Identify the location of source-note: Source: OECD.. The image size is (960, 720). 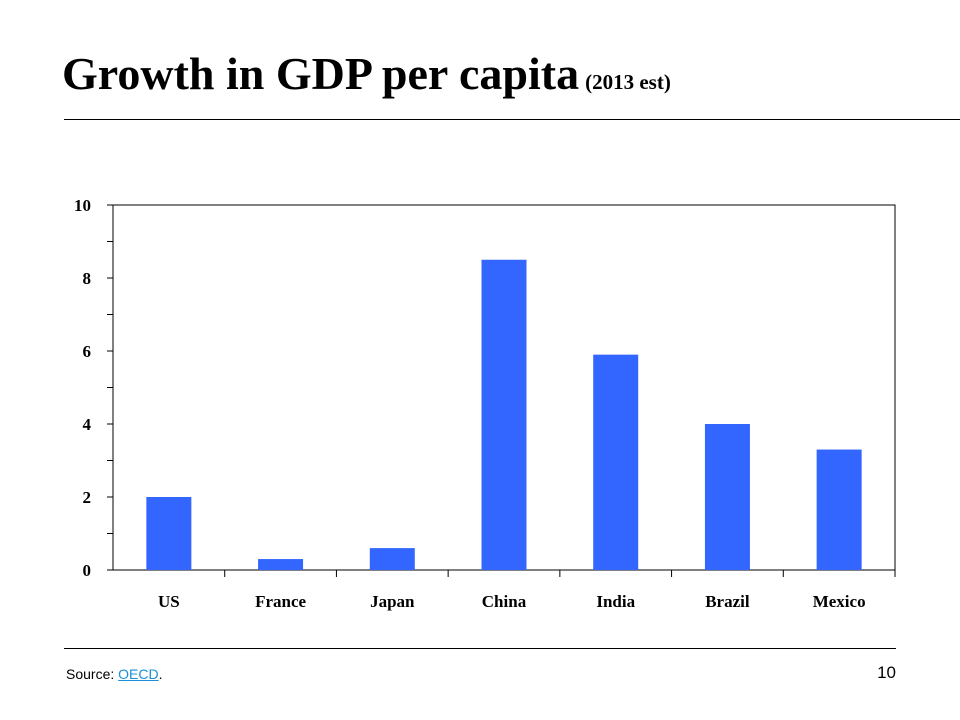
(114, 674).